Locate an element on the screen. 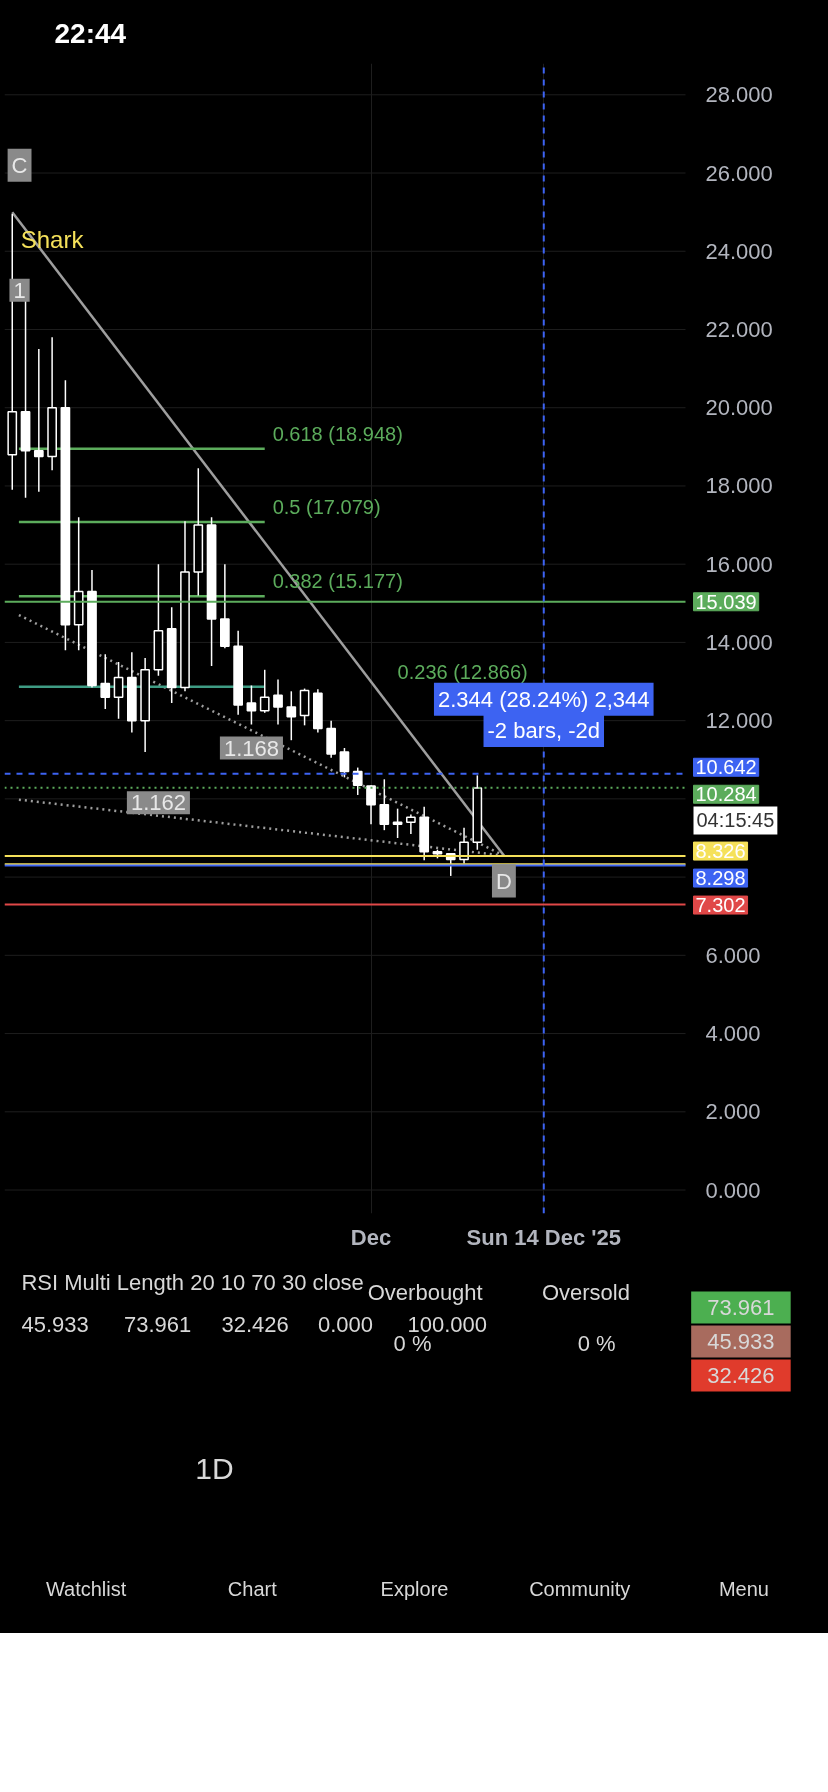  annotation: 1 is located at coordinates (19, 290).